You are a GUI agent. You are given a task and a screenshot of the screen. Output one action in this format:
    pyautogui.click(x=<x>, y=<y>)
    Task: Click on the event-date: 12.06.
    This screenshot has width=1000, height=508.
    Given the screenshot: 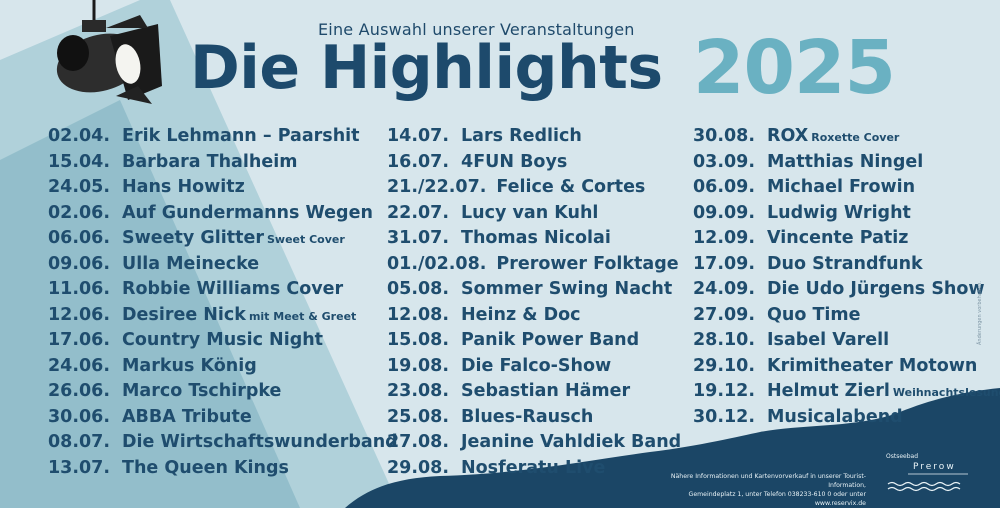 What is the action you would take?
    pyautogui.click(x=79, y=314)
    